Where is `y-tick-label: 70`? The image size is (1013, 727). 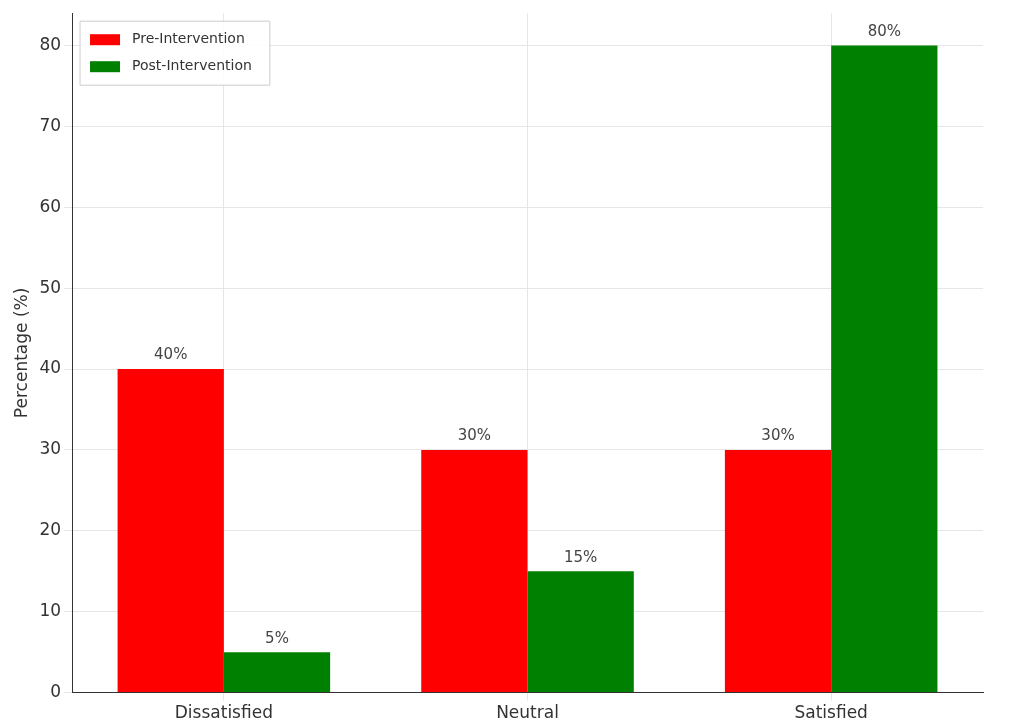 y-tick-label: 70 is located at coordinates (50, 124).